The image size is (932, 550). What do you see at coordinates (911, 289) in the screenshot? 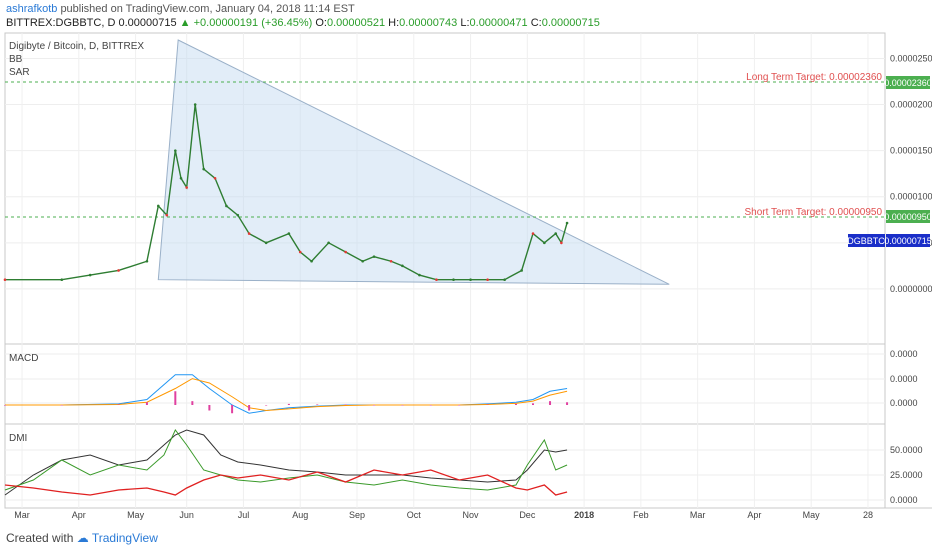
I see `price-tick-label: 0.00000000` at bounding box center [911, 289].